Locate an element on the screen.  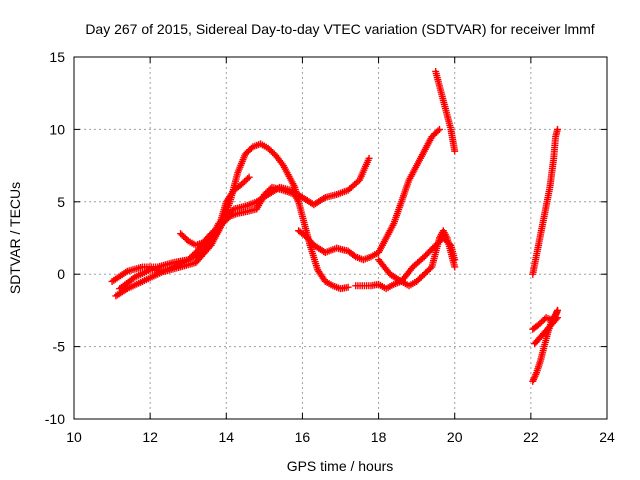
x-tick-label: 12 is located at coordinates (150, 437).